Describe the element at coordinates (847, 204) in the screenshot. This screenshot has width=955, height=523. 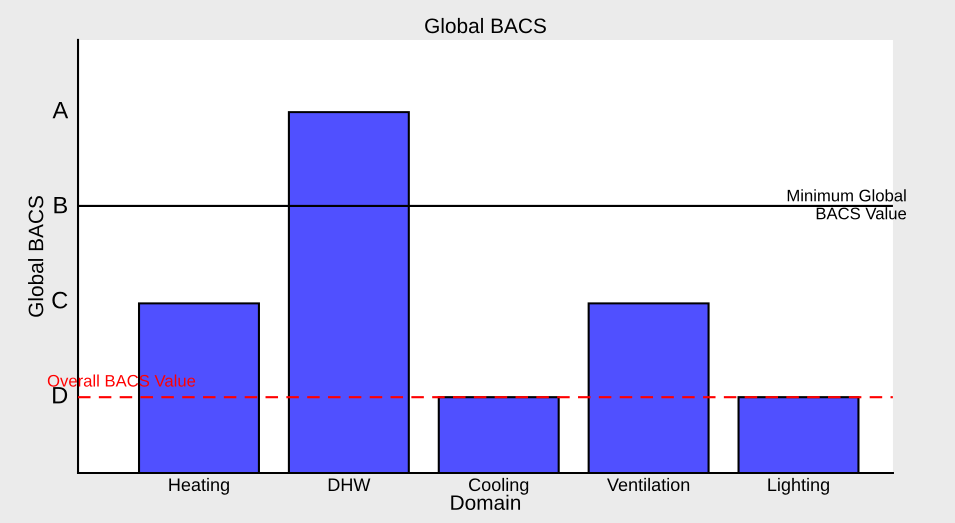
I see `ref-line-label: Minimum Global BACS Value` at that location.